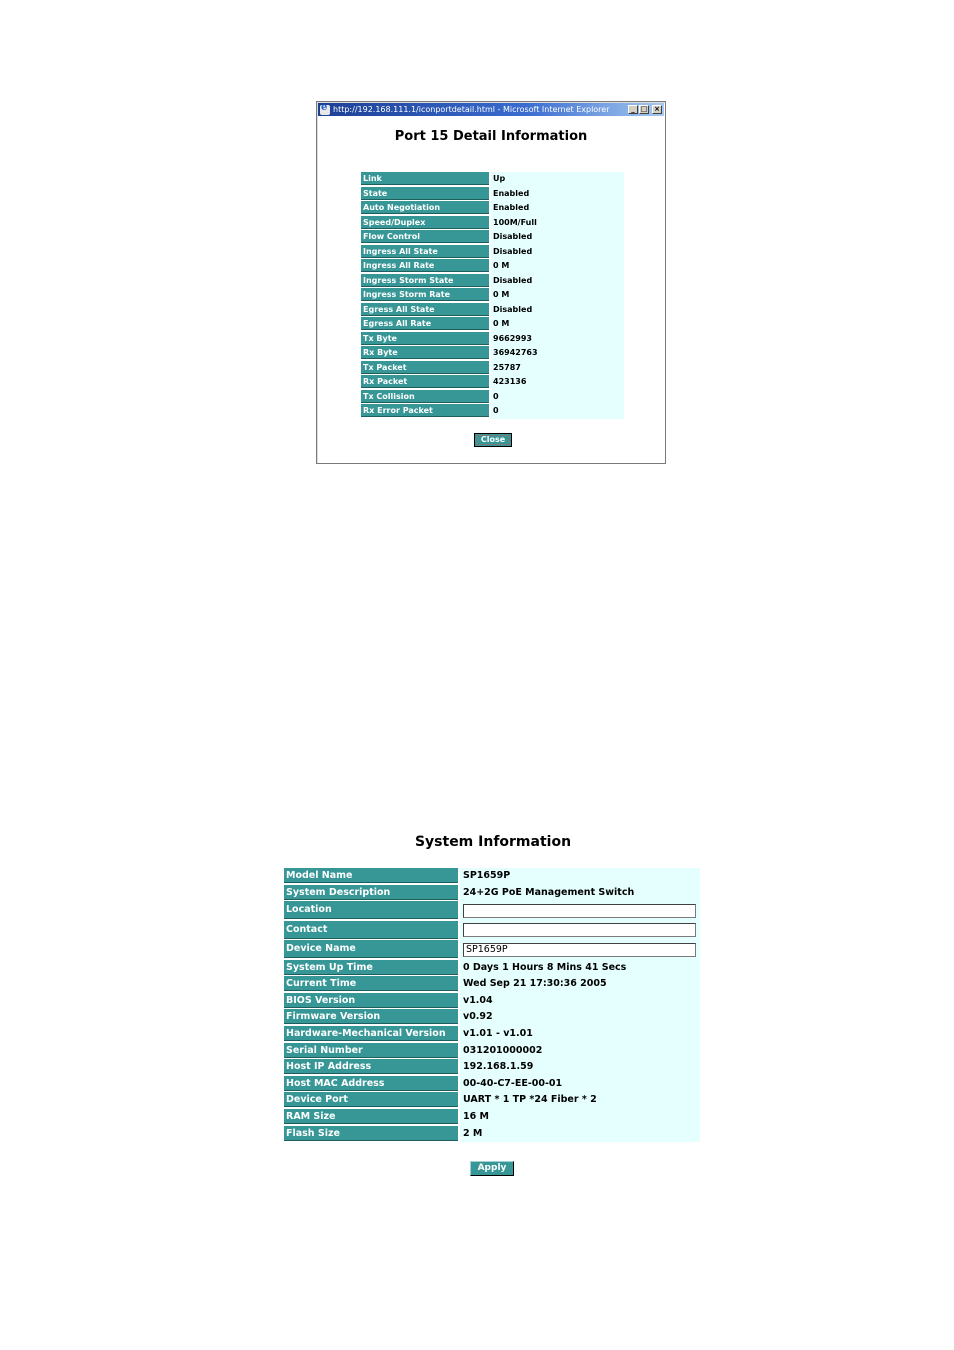 The width and height of the screenshot is (954, 1350). Describe the element at coordinates (425, 222) in the screenshot. I see `row-label-speed-duplex: Speed/Duplex` at that location.